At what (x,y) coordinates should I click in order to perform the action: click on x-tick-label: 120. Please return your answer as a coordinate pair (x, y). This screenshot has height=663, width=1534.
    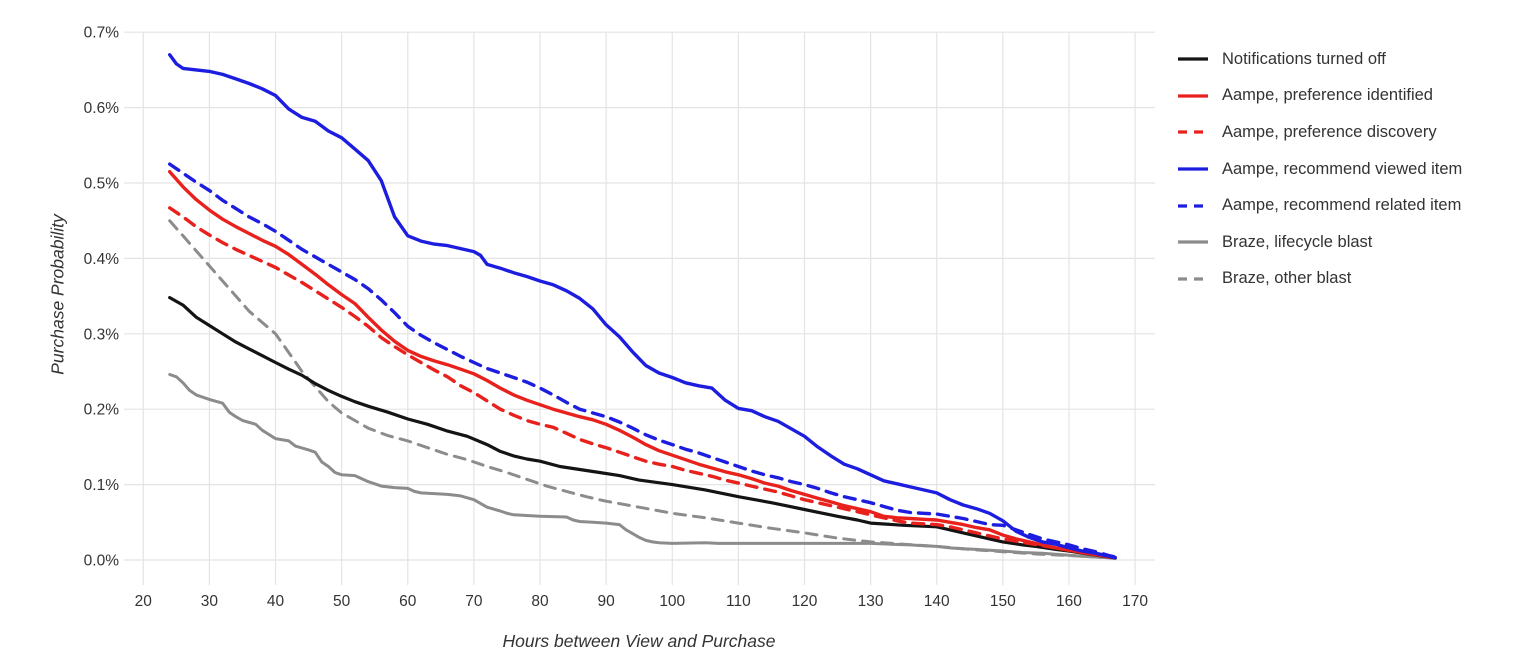
    Looking at the image, I should click on (805, 601).